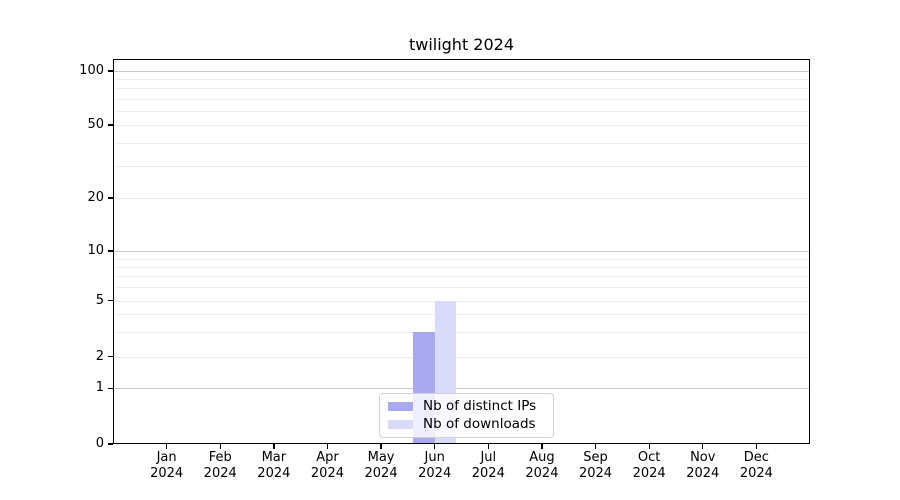 This screenshot has width=900, height=500. I want to click on x-tick-label: Mar 2024, so click(274, 465).